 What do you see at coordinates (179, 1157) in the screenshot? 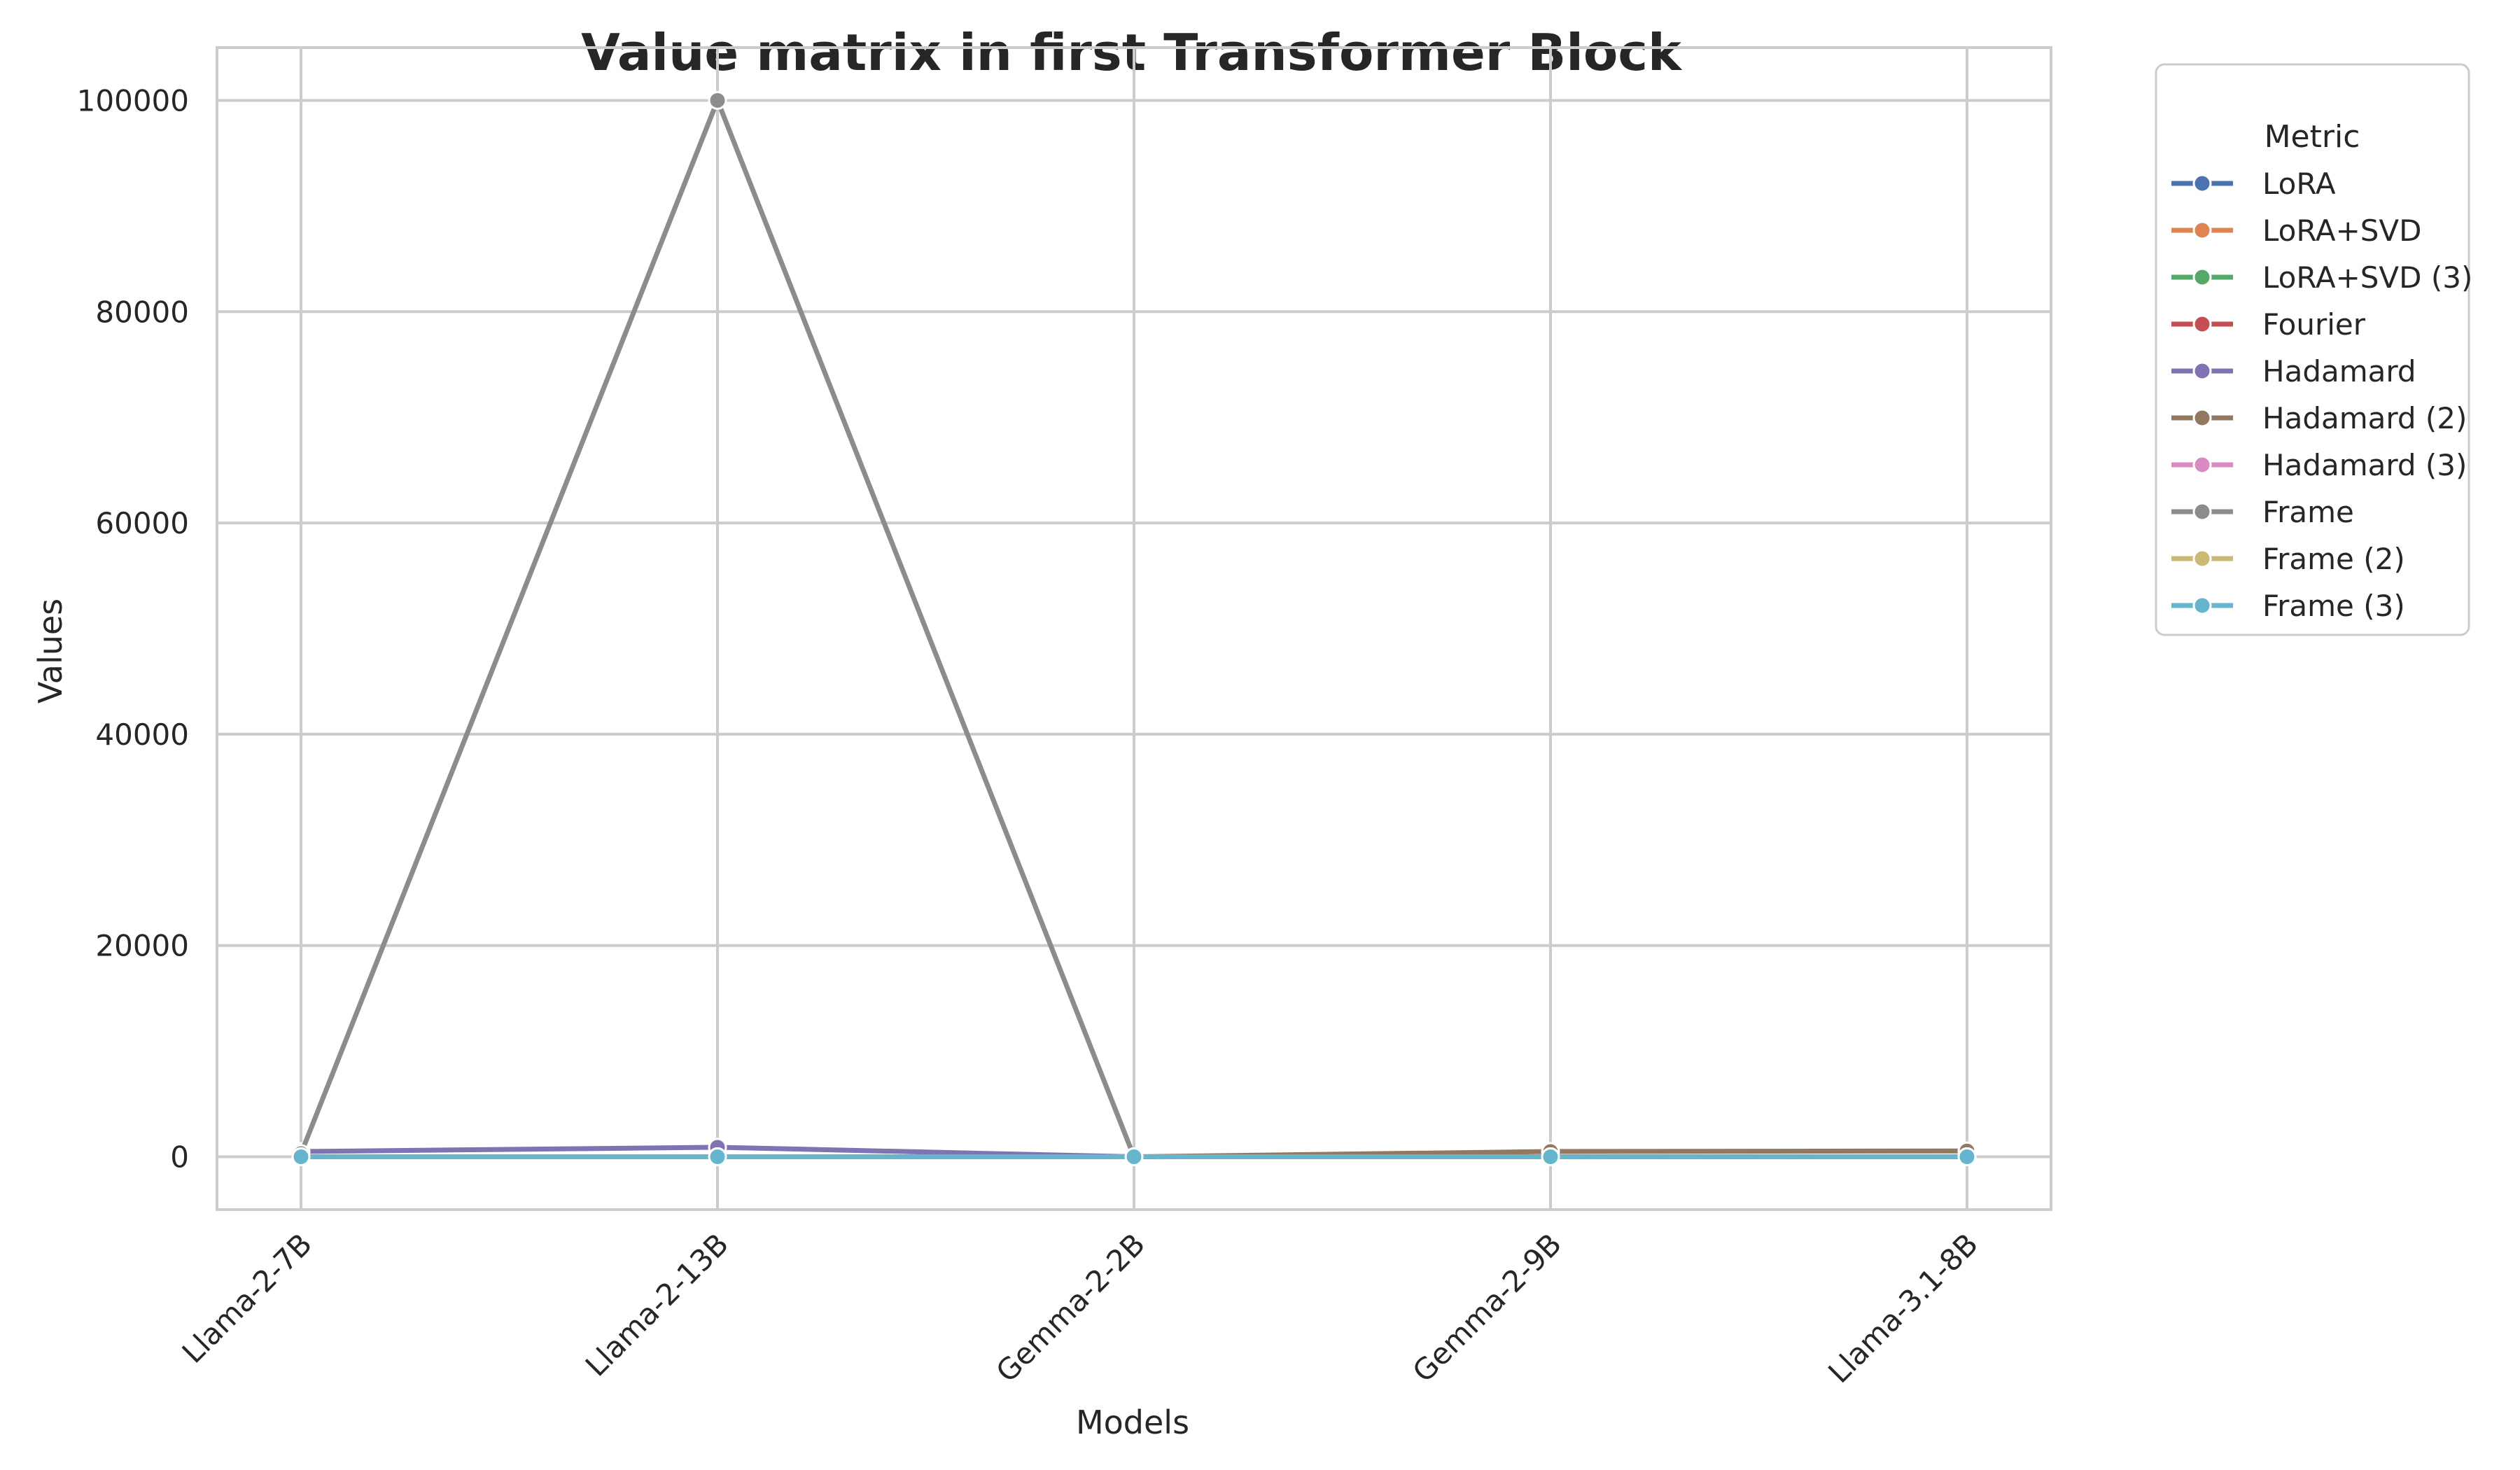
I see `y-tick-label: 0` at bounding box center [179, 1157].